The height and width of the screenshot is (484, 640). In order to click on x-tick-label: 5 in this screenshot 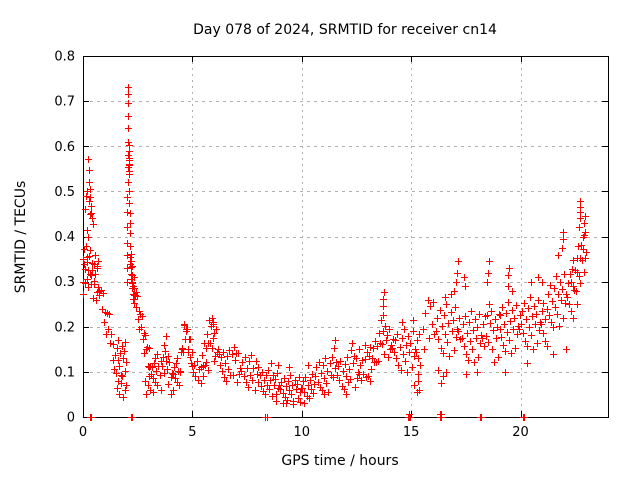, I will do `click(192, 432)`.